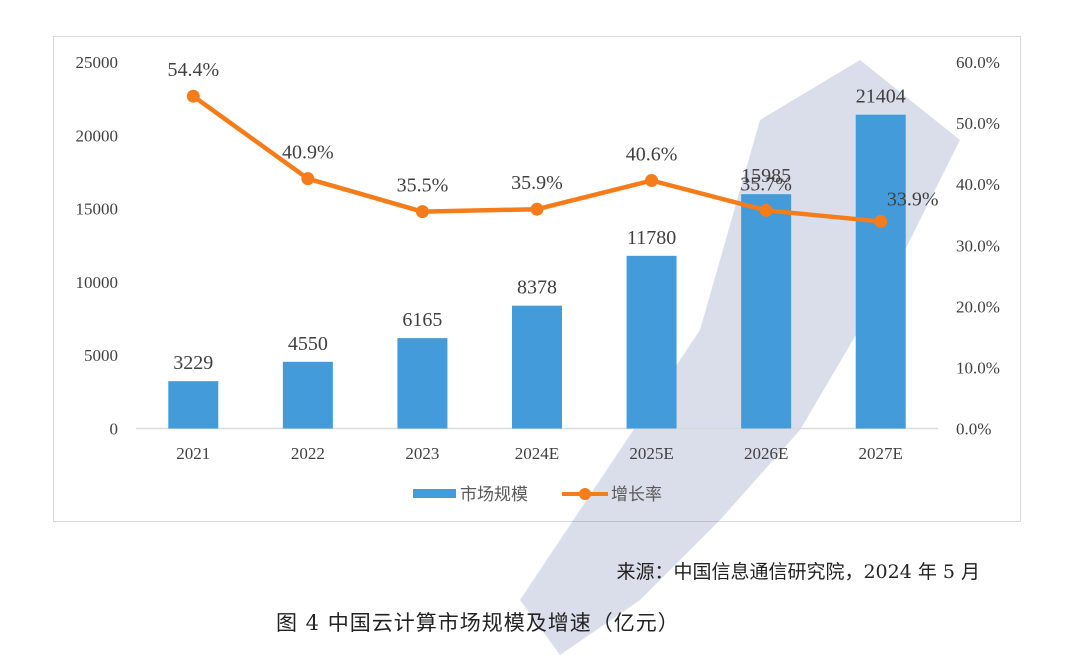 The width and height of the screenshot is (1080, 655). What do you see at coordinates (193, 70) in the screenshot?
I see `line-value-label: 54.4%` at bounding box center [193, 70].